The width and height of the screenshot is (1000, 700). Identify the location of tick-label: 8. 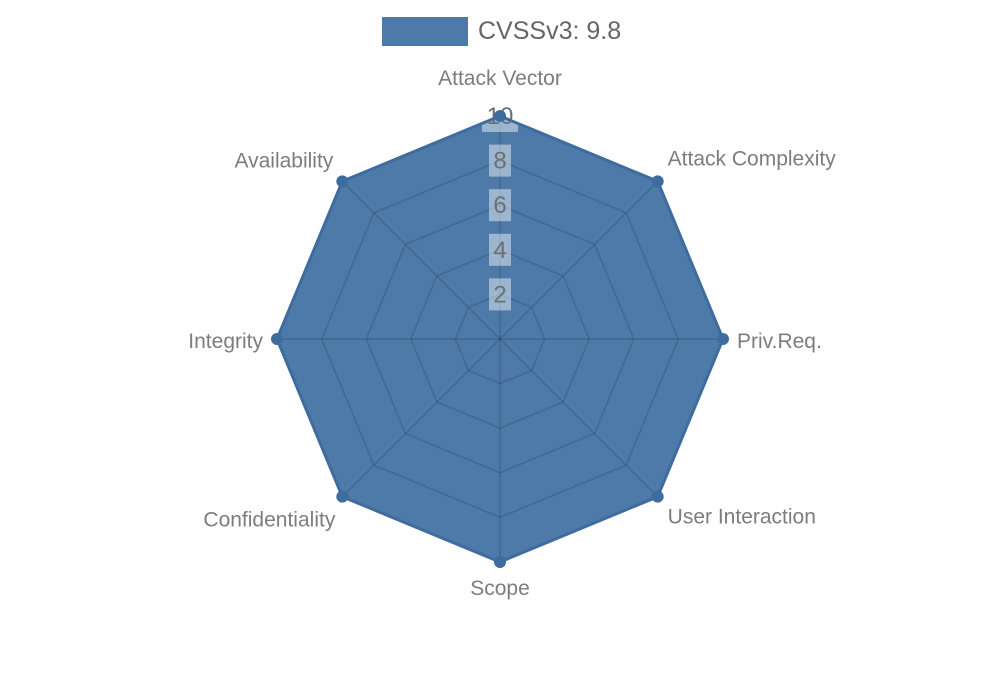
(499, 161).